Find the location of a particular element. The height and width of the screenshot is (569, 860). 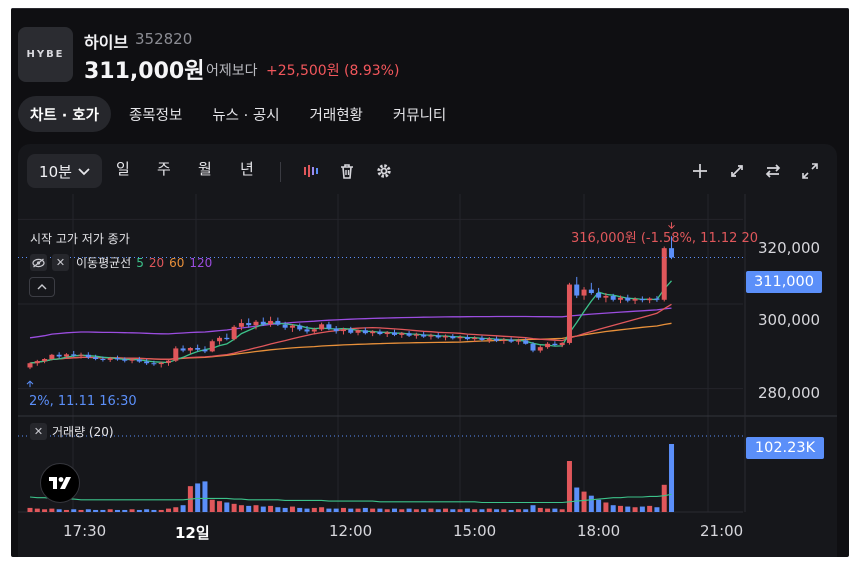

indicator-icon is located at coordinates (310, 171).